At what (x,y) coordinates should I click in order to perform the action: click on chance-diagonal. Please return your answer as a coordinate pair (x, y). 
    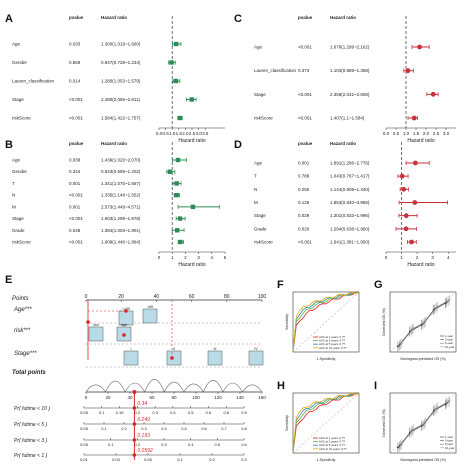
    Looking at the image, I should click on (326, 322).